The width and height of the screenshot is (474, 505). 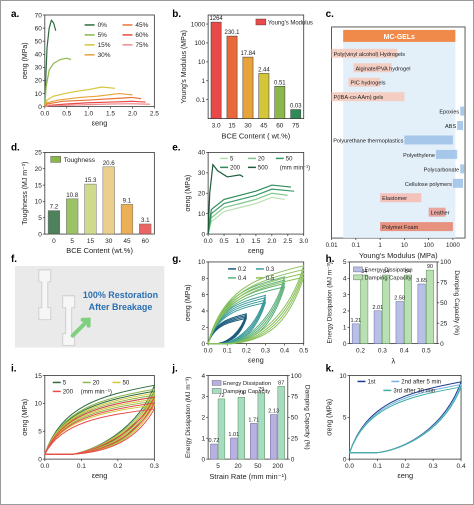 I want to click on b-ytick-label: 1000, so click(x=198, y=24).